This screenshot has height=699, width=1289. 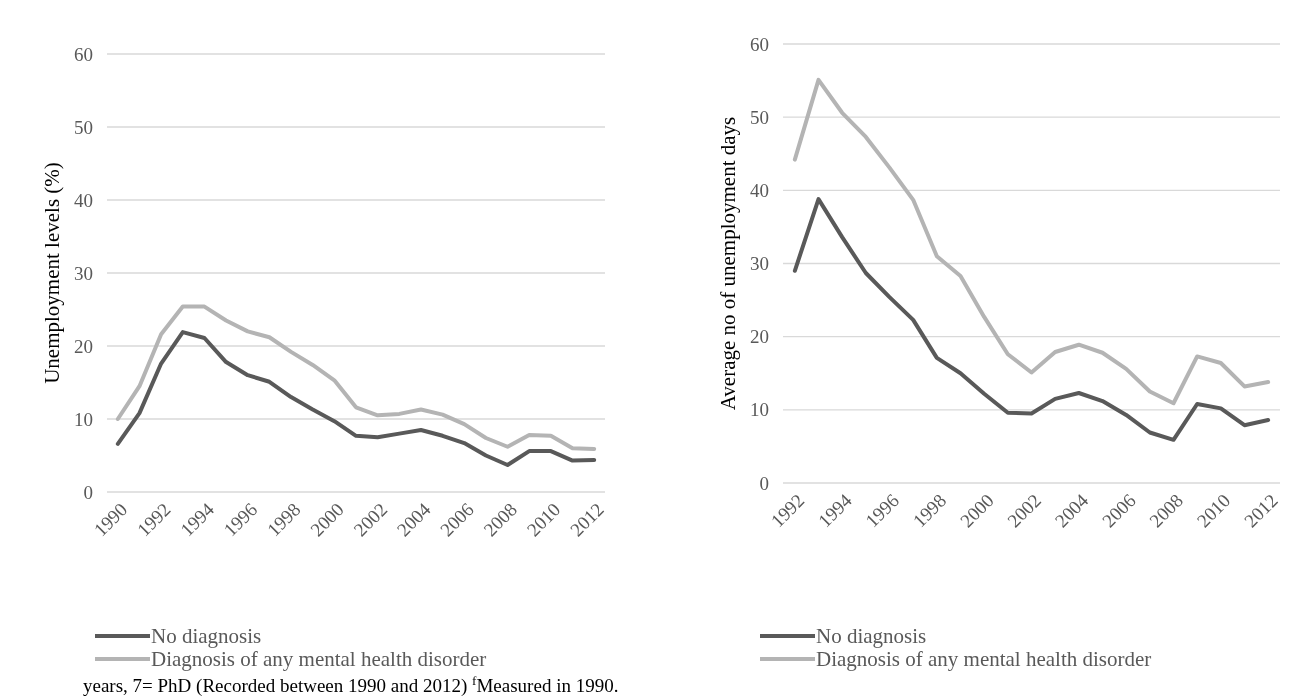 I want to click on y-axis-title: Average no of unemployment days, so click(x=728, y=263).